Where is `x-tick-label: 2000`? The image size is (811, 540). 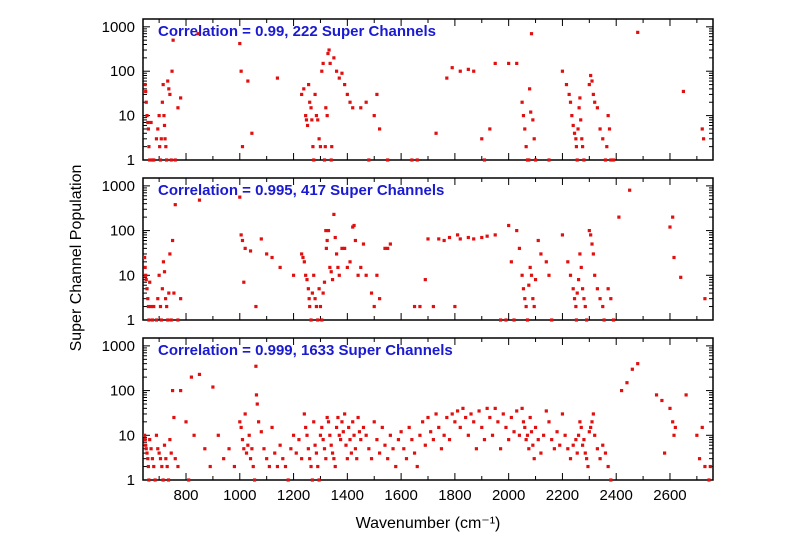
x-tick-label: 2000 is located at coordinates (508, 495).